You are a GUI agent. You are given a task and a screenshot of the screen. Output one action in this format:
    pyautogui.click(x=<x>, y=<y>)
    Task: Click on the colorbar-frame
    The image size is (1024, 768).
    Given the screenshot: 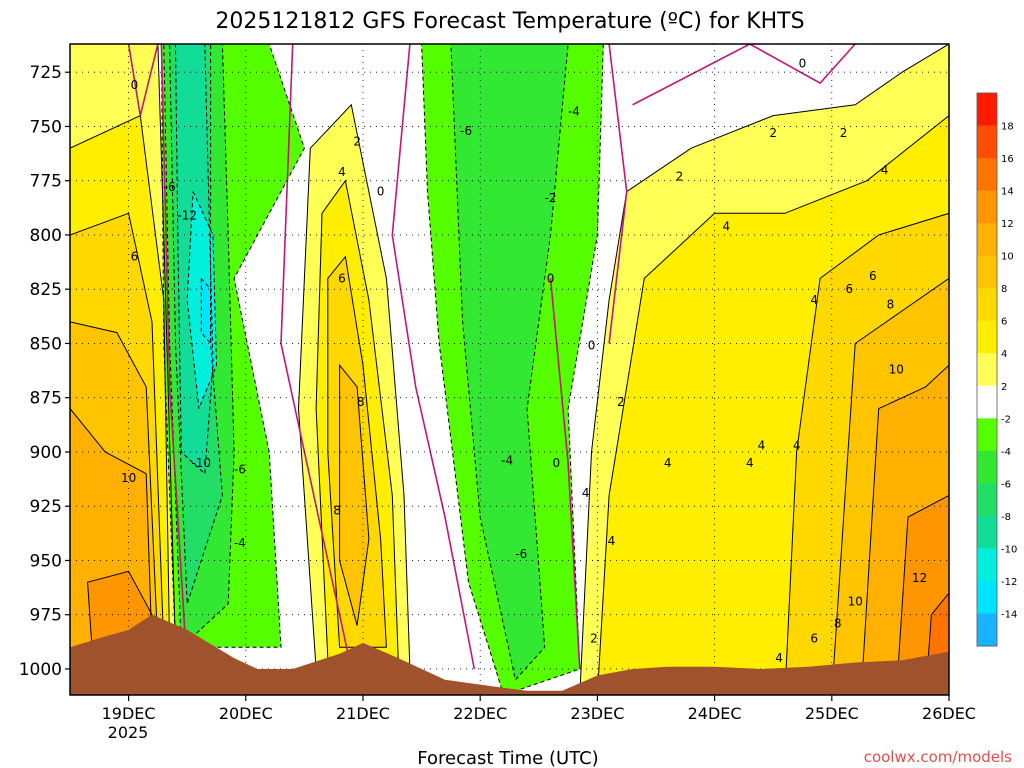 What is the action you would take?
    pyautogui.click(x=987, y=369)
    